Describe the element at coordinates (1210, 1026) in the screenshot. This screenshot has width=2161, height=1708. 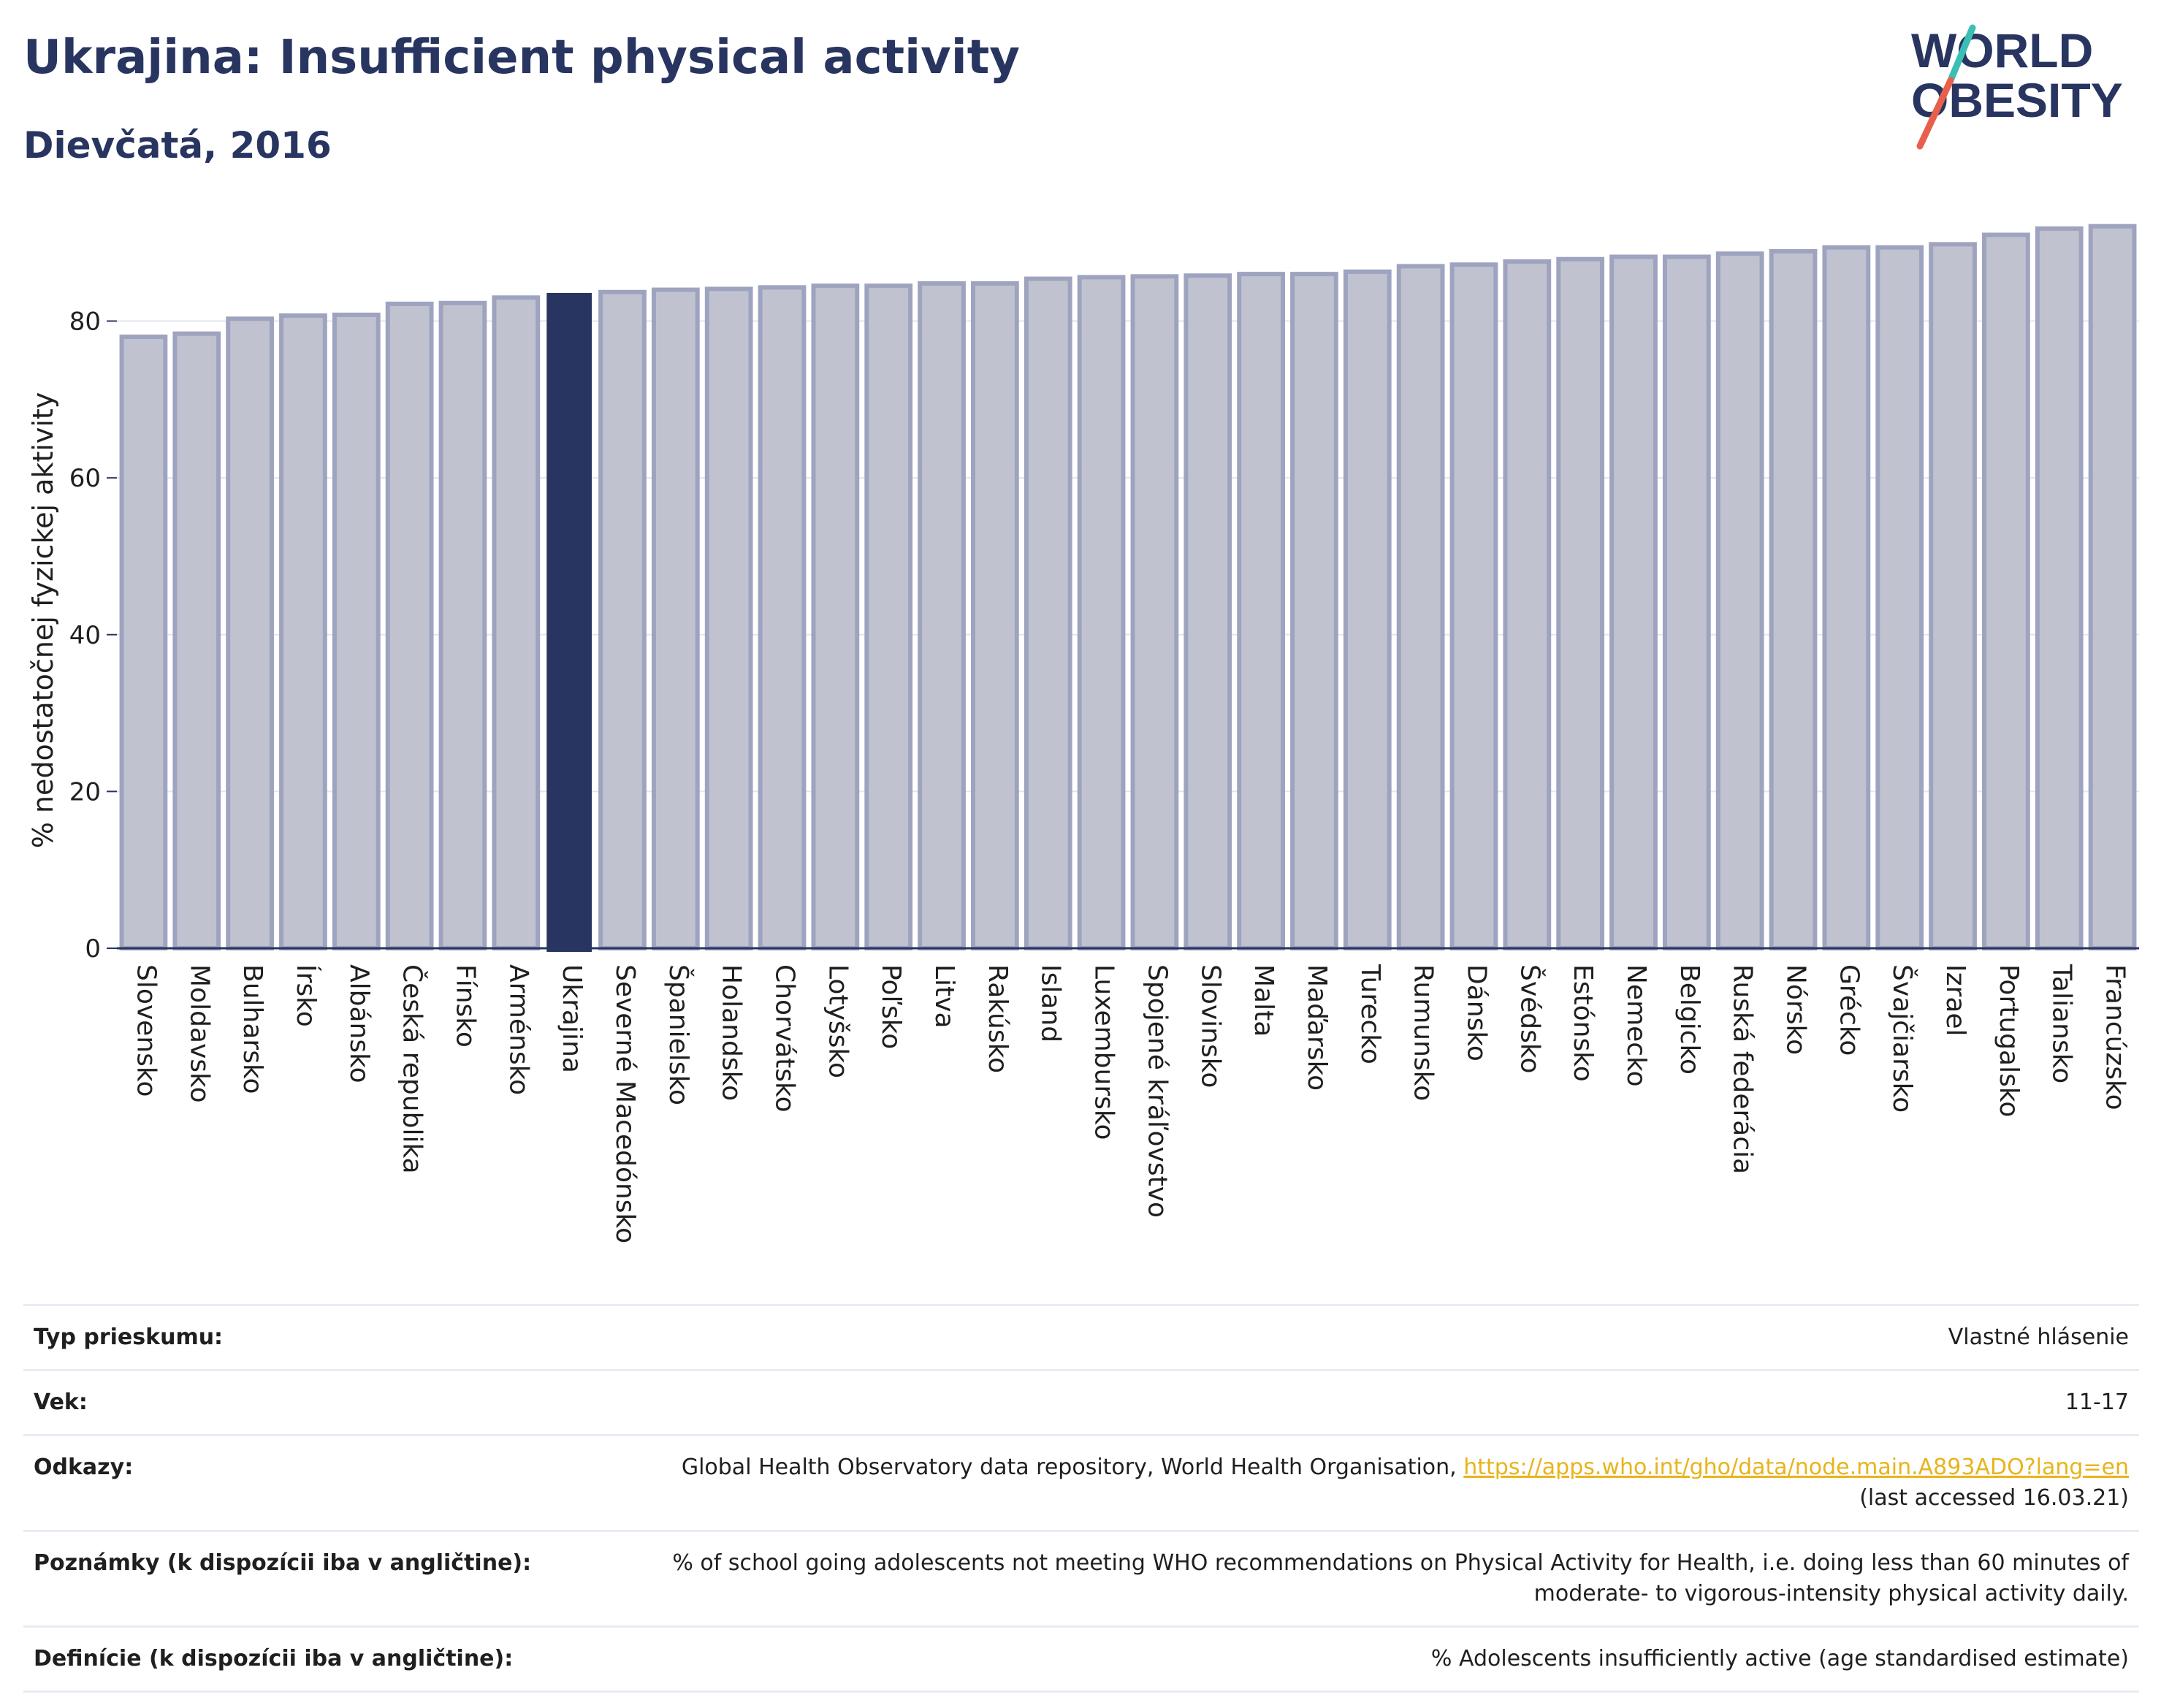
I see `x-tick-label: Slovinsko` at that location.